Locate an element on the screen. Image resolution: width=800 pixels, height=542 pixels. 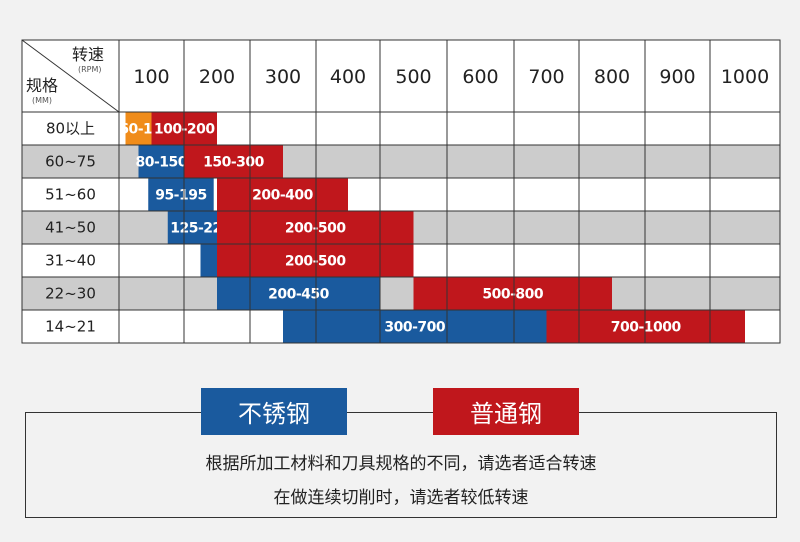
header-background is located at coordinates (401, 76).